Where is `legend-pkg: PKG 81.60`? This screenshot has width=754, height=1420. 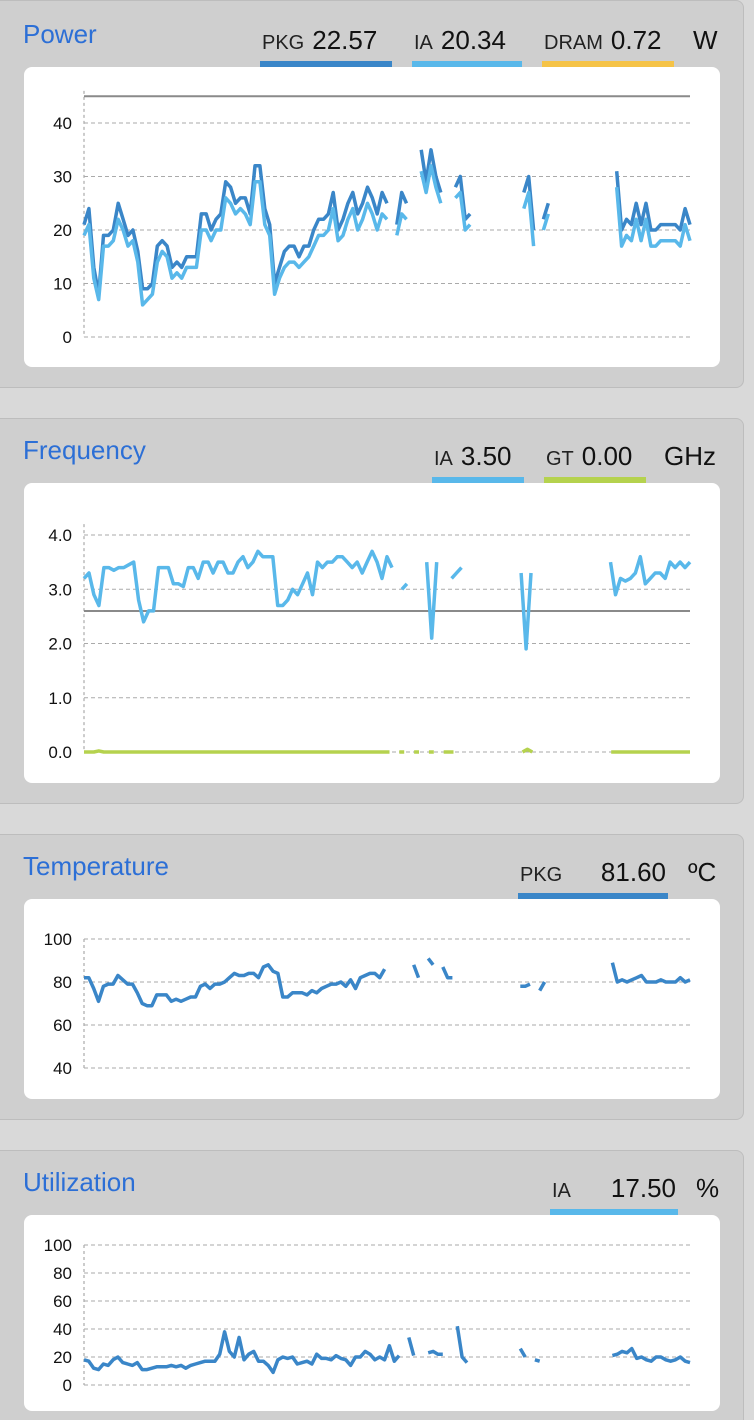 legend-pkg: PKG 81.60 is located at coordinates (593, 878).